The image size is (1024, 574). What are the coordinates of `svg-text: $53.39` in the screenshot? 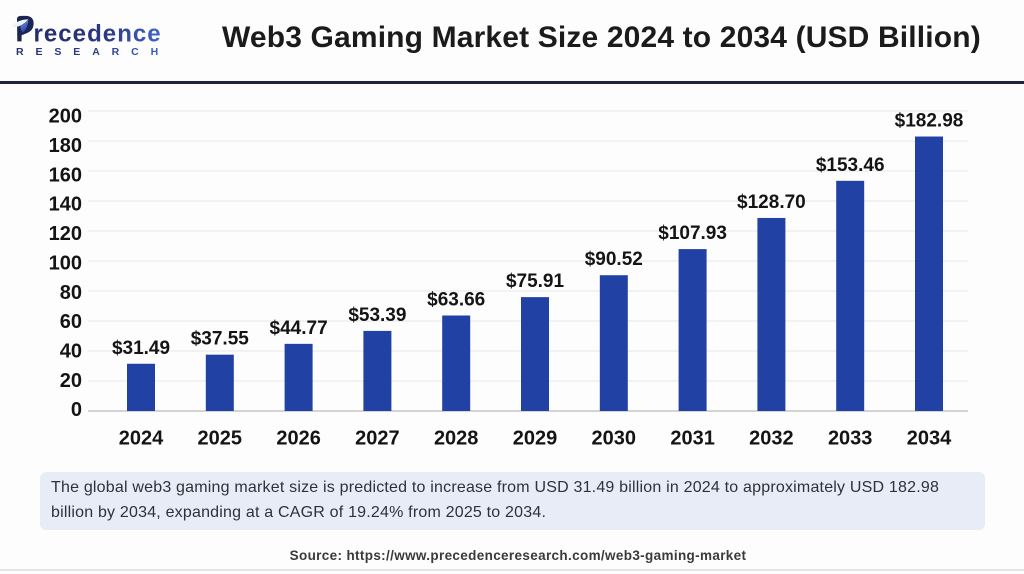 It's located at (377, 315).